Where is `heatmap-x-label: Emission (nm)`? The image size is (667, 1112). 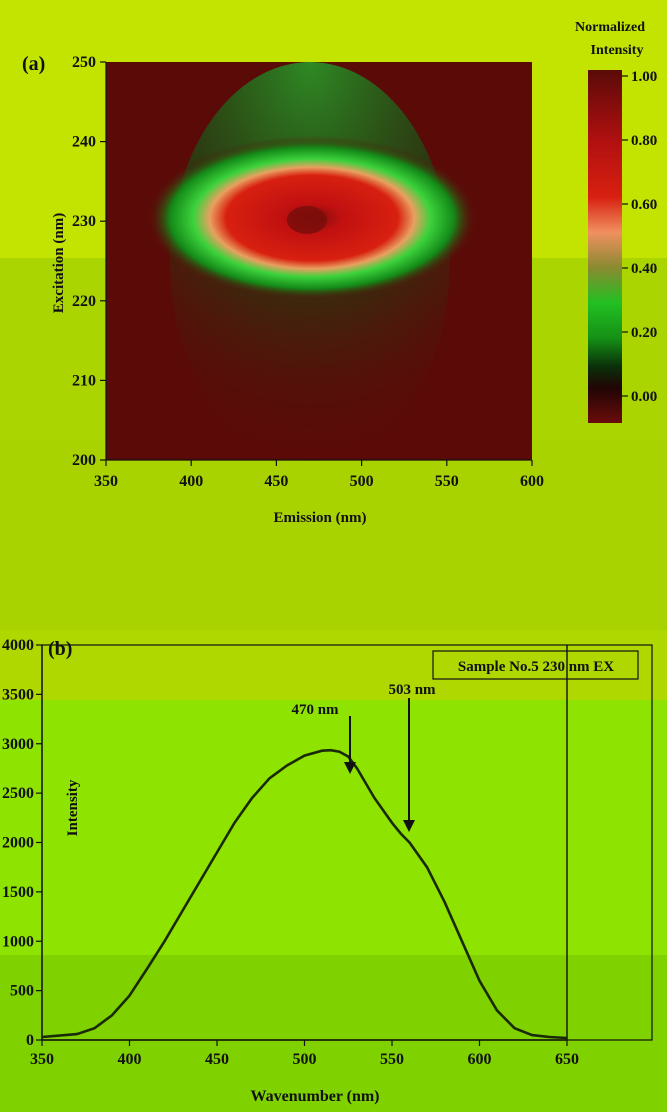
heatmap-x-label: Emission (nm) is located at coordinates (320, 518).